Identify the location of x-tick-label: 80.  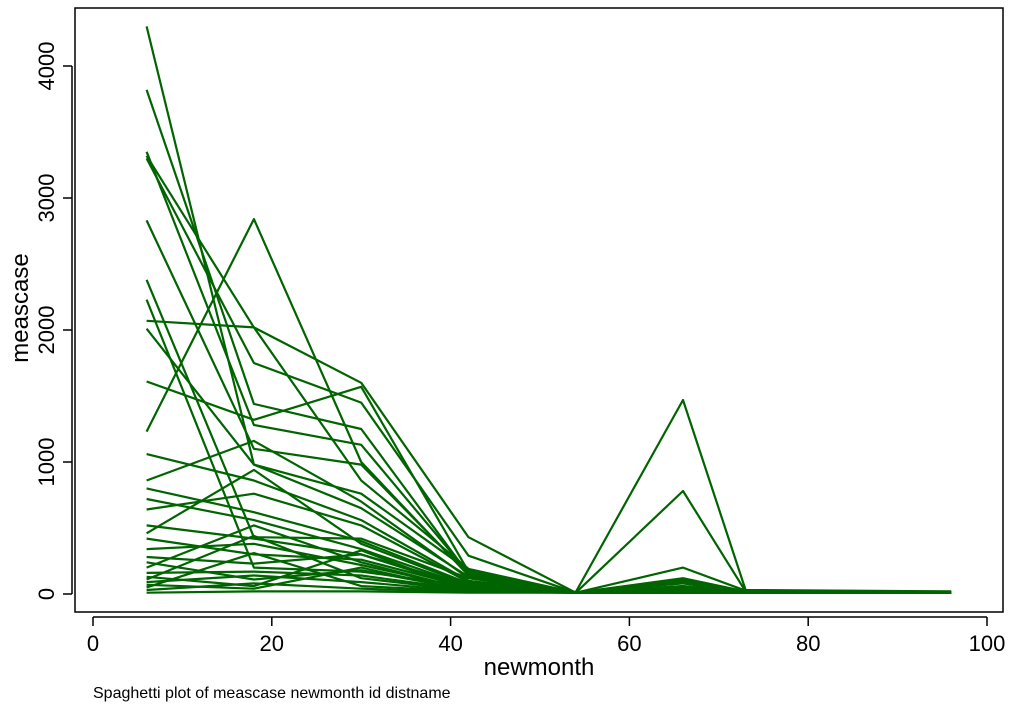
(808, 643).